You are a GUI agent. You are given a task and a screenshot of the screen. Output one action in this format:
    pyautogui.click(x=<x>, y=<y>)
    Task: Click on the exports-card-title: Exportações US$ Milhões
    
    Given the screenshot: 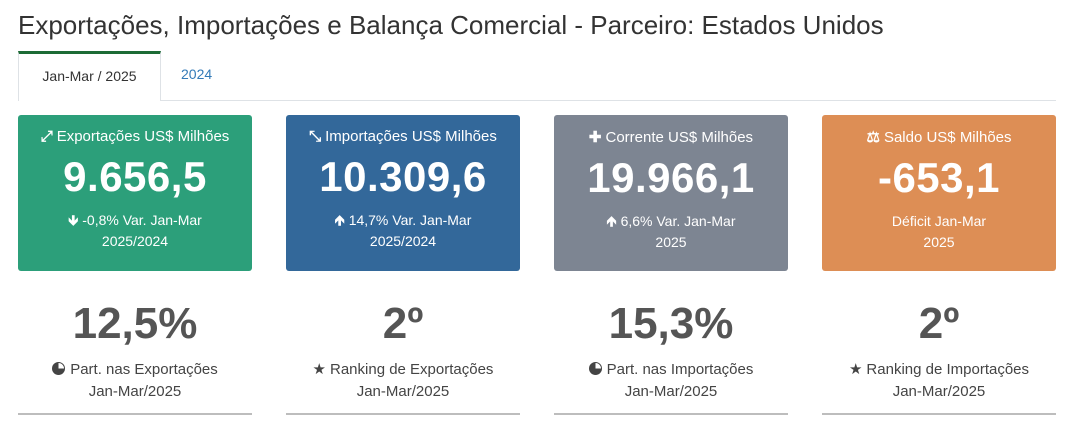 What is the action you would take?
    pyautogui.click(x=143, y=136)
    